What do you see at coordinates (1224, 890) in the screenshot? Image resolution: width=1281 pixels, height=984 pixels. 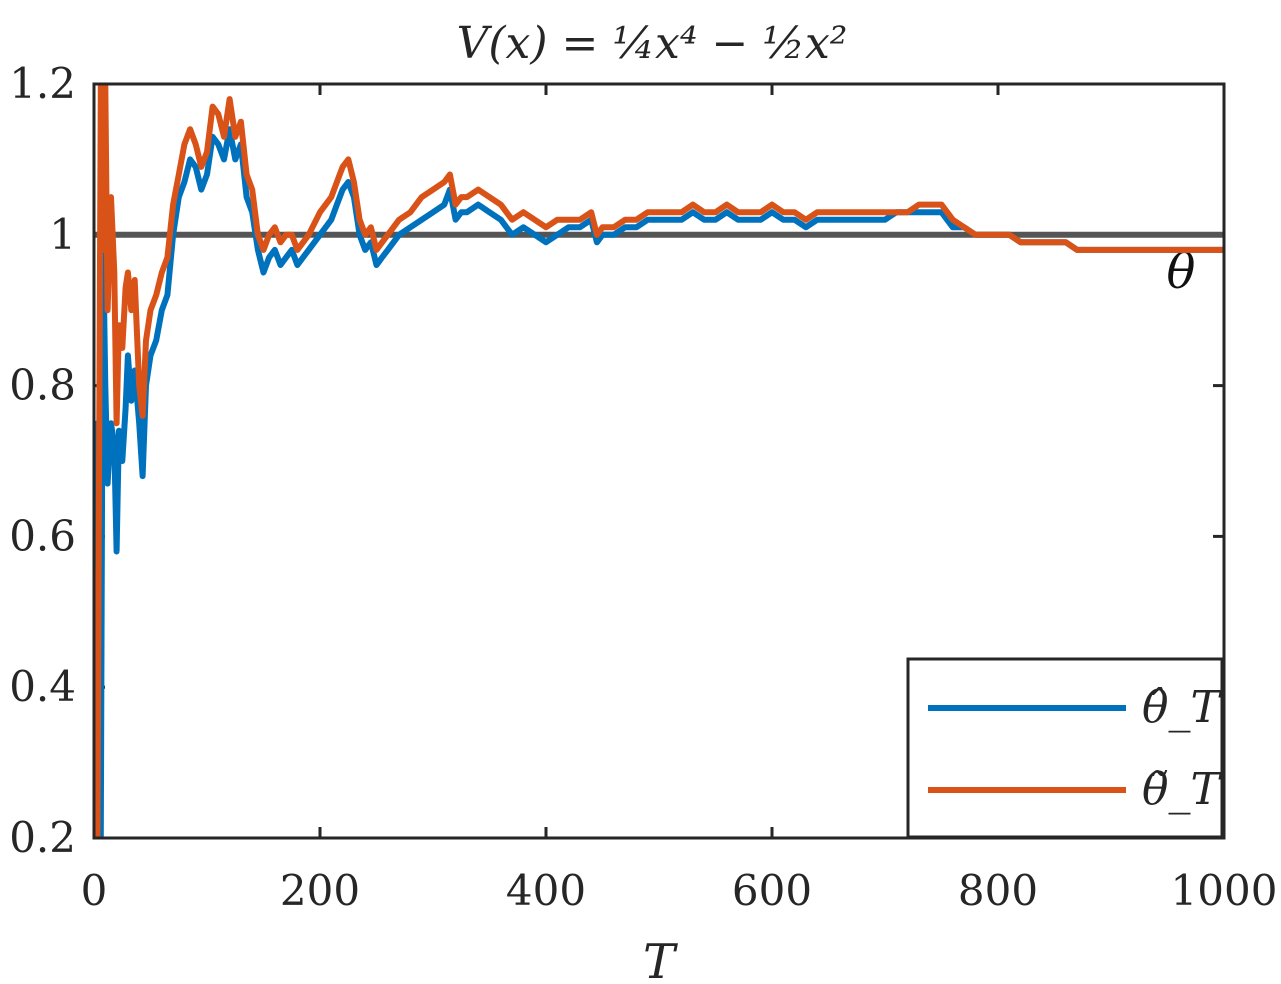 I see `x-tick-label: 1000` at bounding box center [1224, 890].